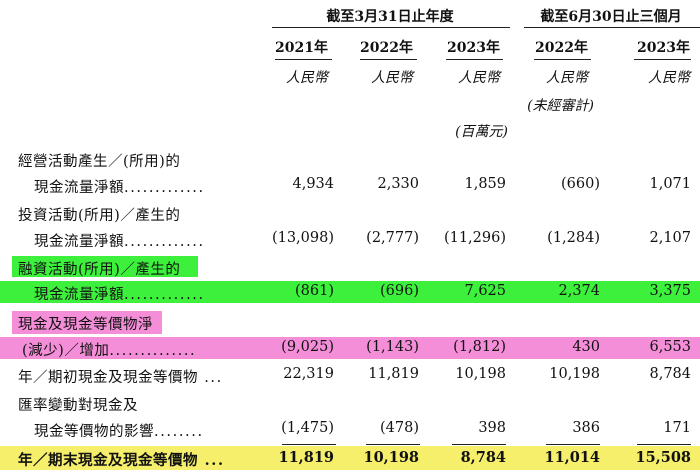 The height and width of the screenshot is (473, 700). Describe the element at coordinates (479, 347) in the screenshot. I see `row-net-change-value-3: (1,812)` at that location.